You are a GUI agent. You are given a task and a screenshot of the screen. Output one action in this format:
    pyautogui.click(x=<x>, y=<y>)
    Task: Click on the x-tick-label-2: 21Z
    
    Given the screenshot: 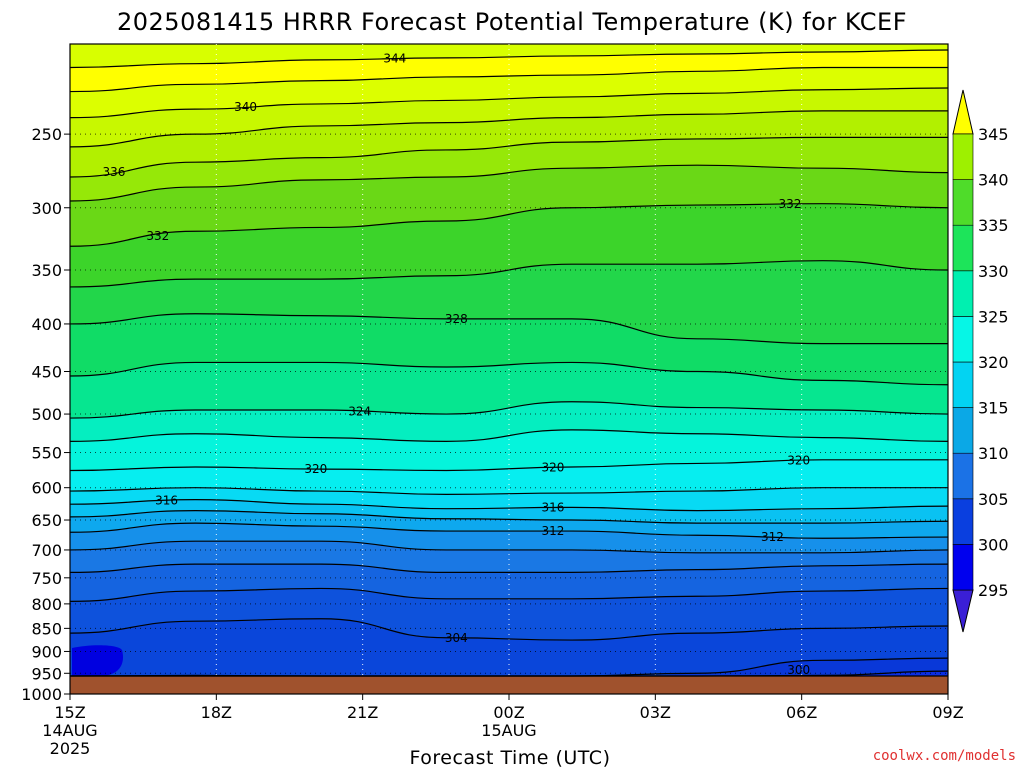 What is the action you would take?
    pyautogui.click(x=362, y=712)
    